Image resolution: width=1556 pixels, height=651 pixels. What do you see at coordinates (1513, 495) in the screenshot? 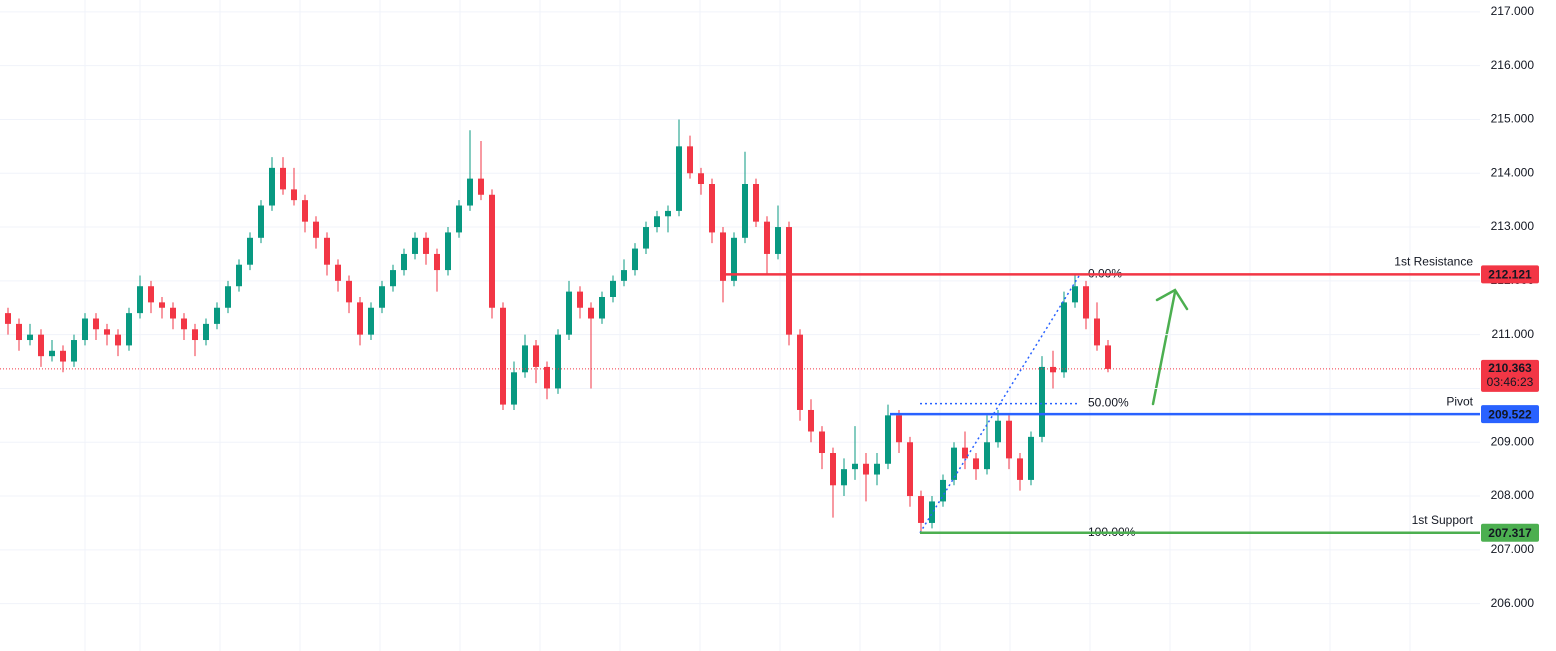
I see `y-tick-label: 208.000` at bounding box center [1513, 495].